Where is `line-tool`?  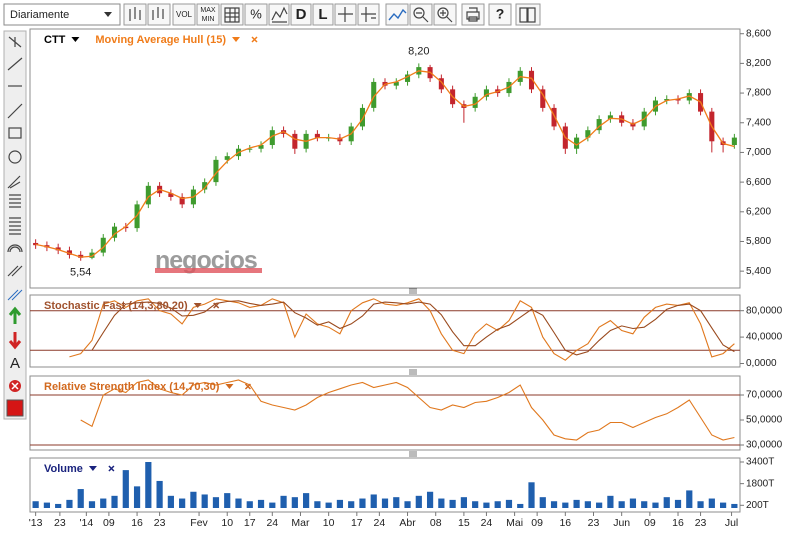
line-tool is located at coordinates (15, 64).